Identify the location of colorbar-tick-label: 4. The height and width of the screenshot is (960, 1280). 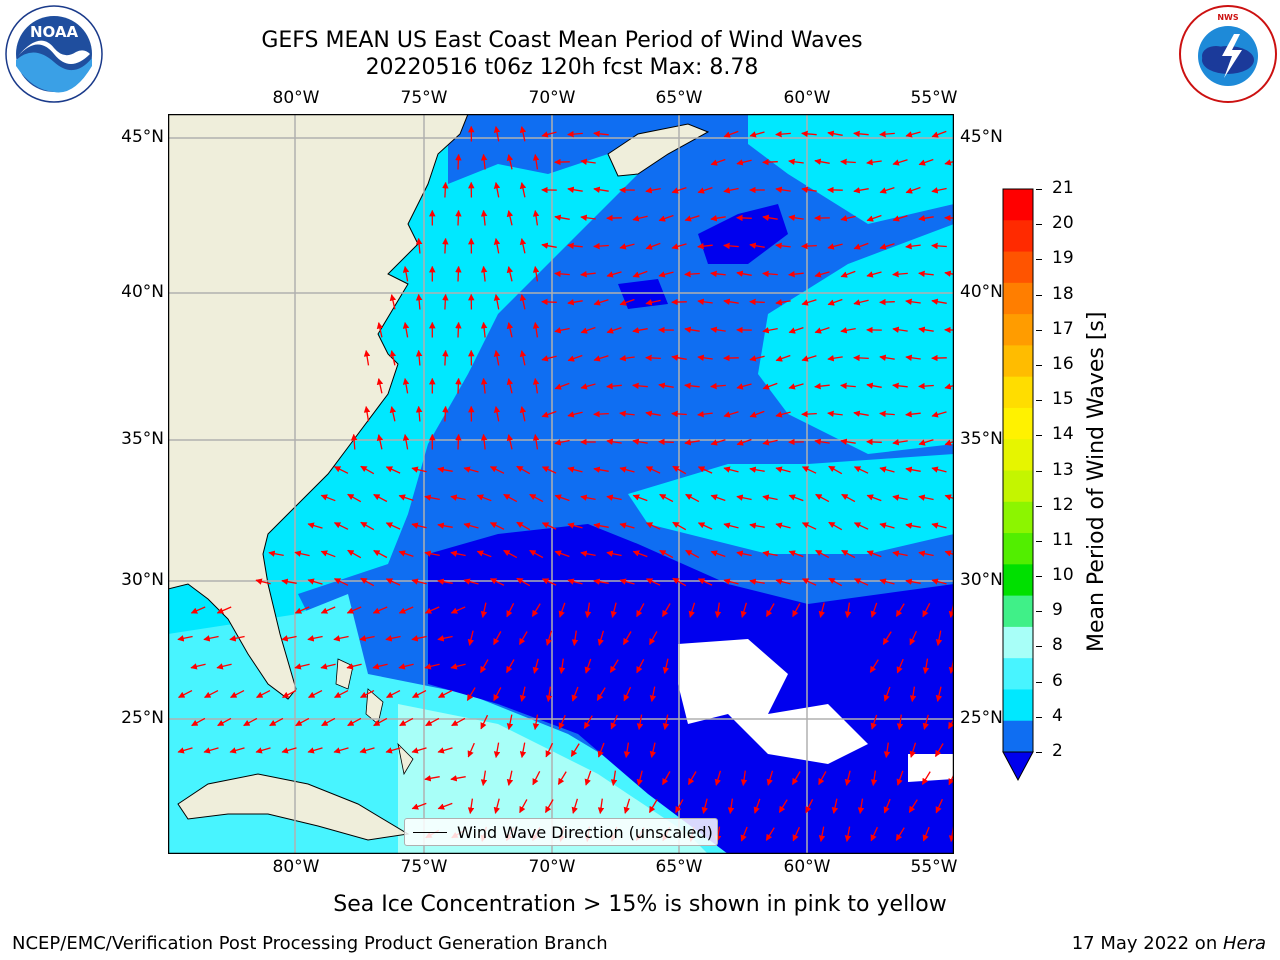
(1057, 715).